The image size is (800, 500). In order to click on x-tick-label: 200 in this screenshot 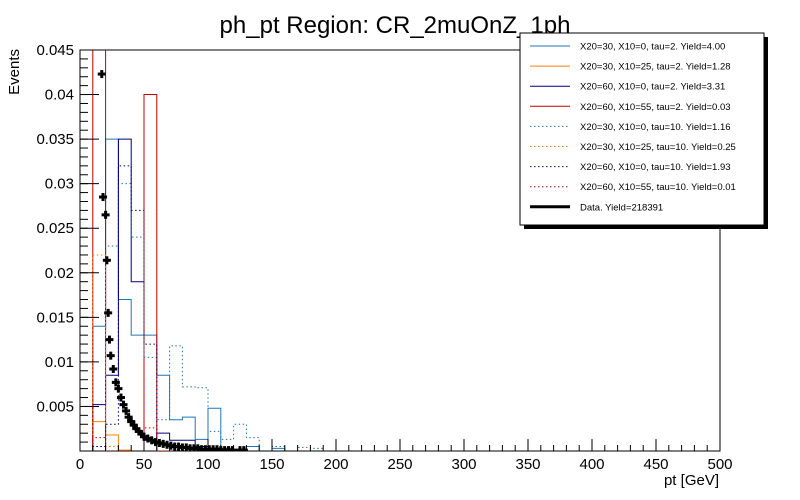, I will do `click(335, 464)`.